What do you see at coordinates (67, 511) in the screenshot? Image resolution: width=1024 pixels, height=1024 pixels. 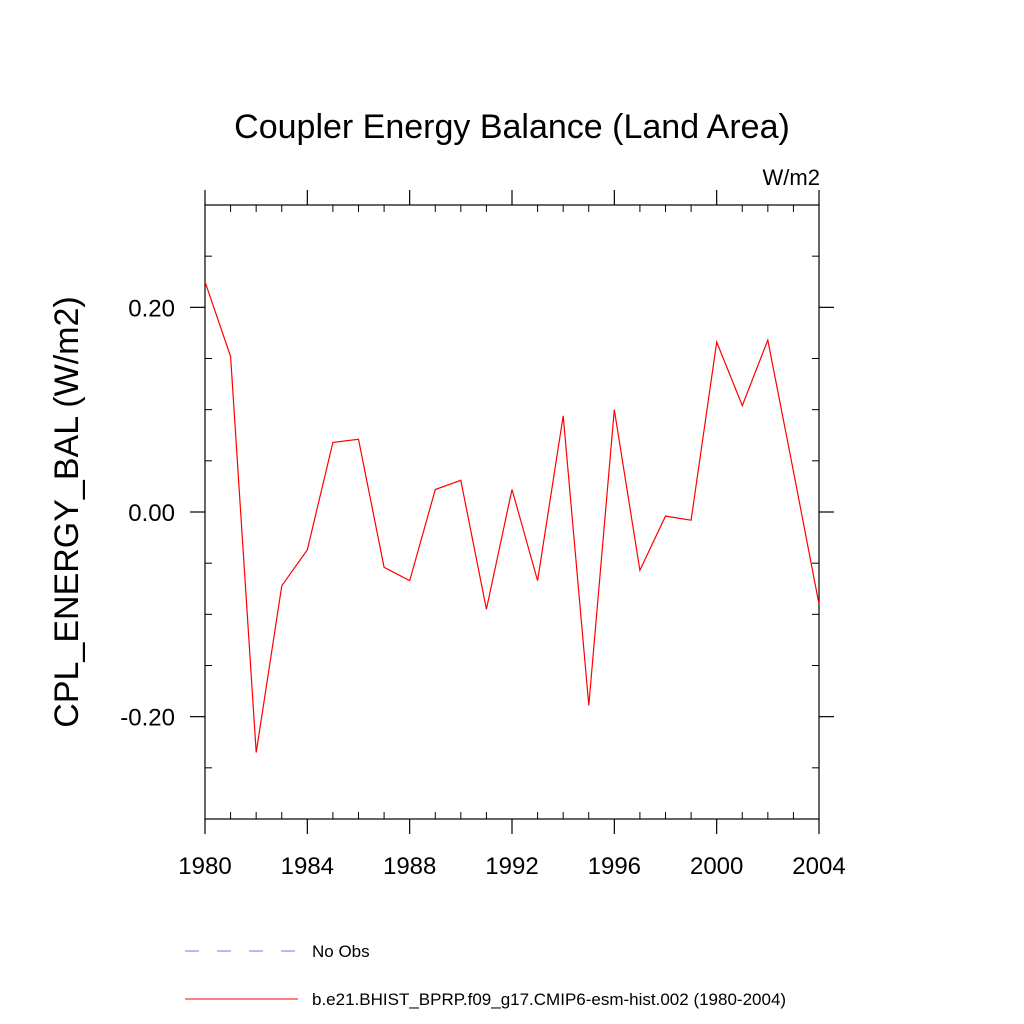 I see `y-axis-label: CPL_ENERGY_BAL (W/m2)` at bounding box center [67, 511].